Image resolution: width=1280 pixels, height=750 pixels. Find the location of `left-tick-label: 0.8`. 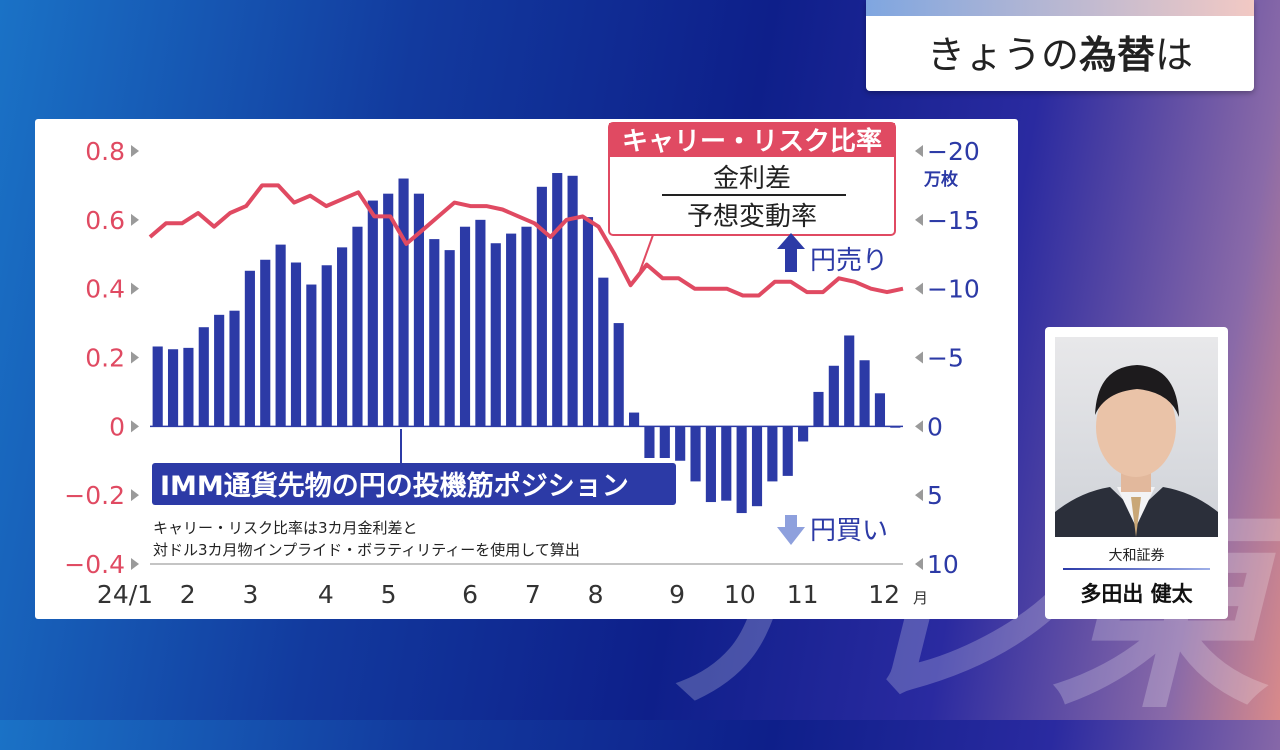

left-tick-label: 0.8 is located at coordinates (105, 151).